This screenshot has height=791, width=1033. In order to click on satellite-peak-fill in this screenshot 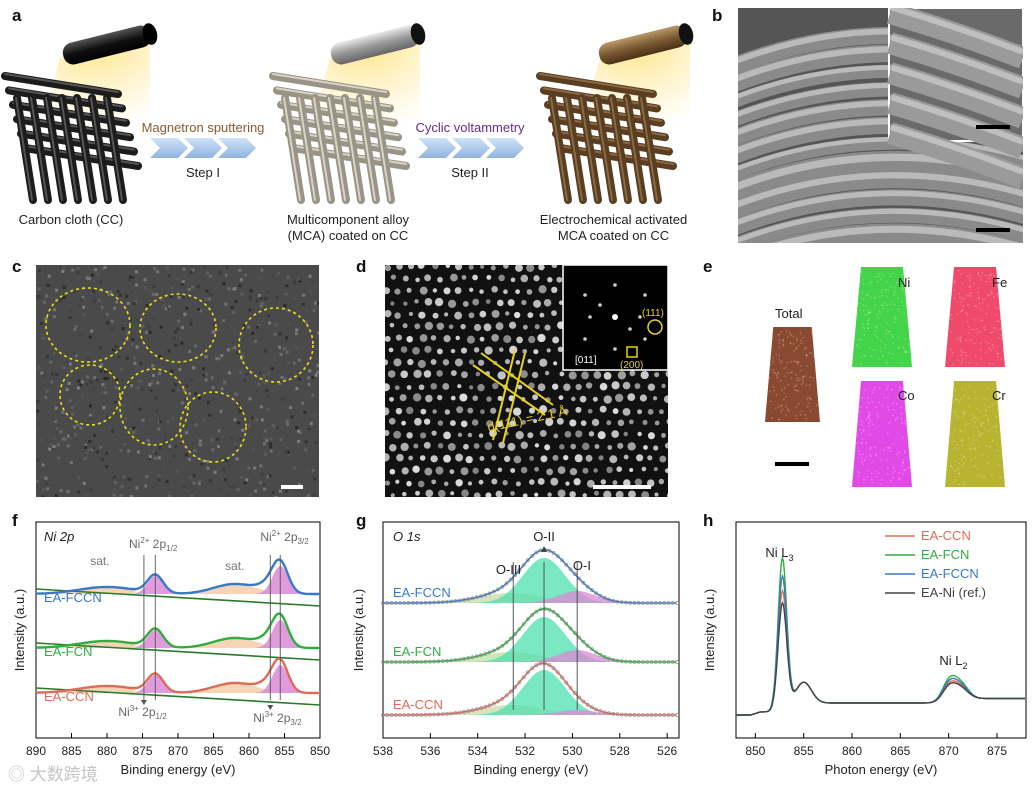, I will do `click(231, 643)`.